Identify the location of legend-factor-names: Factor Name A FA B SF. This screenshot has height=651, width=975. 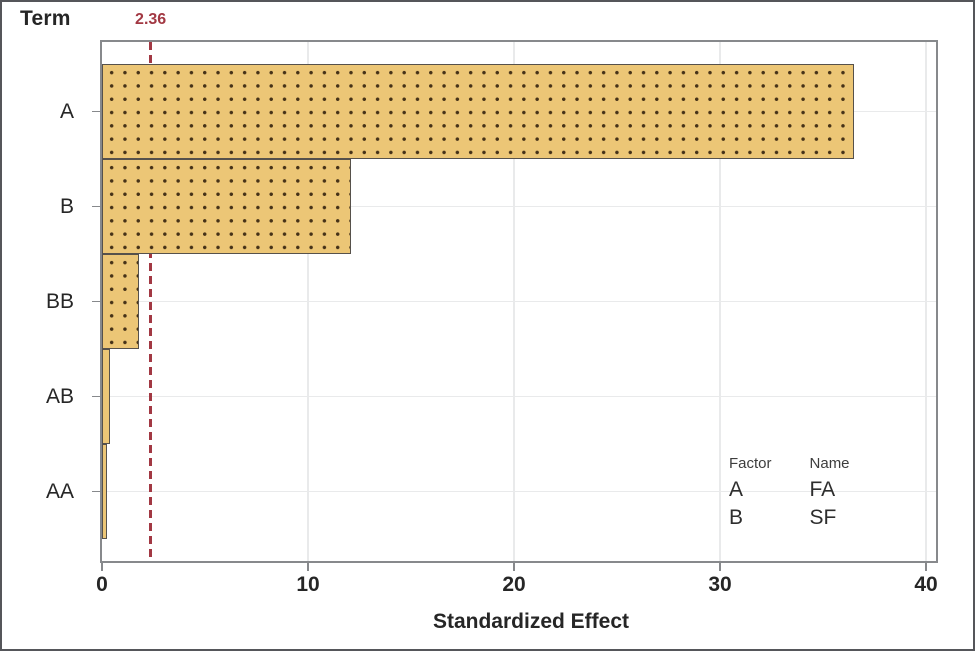
(789, 494).